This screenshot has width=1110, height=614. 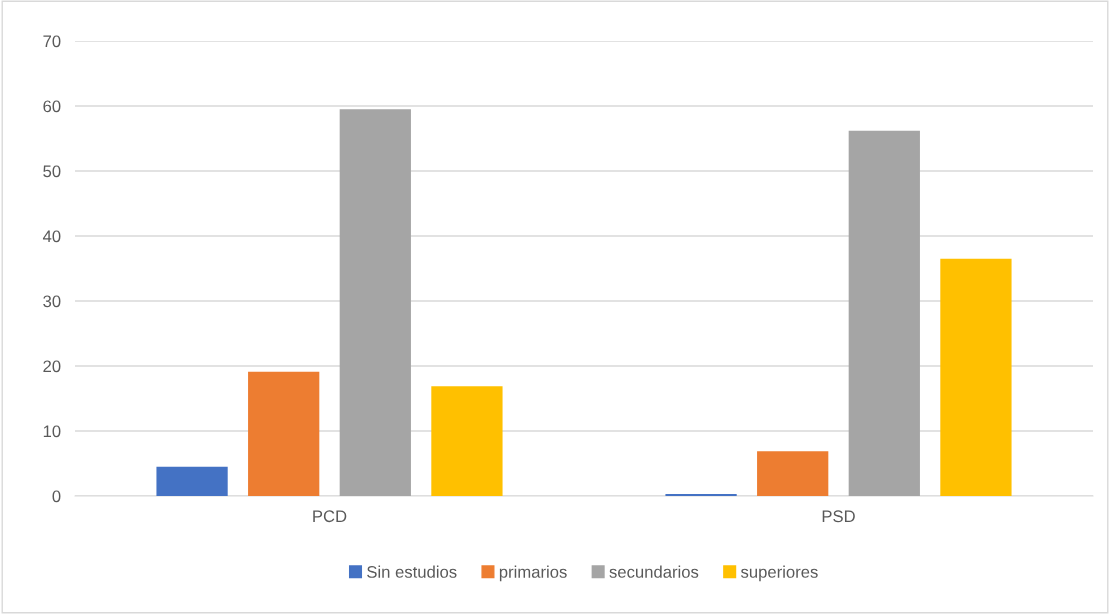 What do you see at coordinates (533, 573) in the screenshot?
I see `legend-label: primarios` at bounding box center [533, 573].